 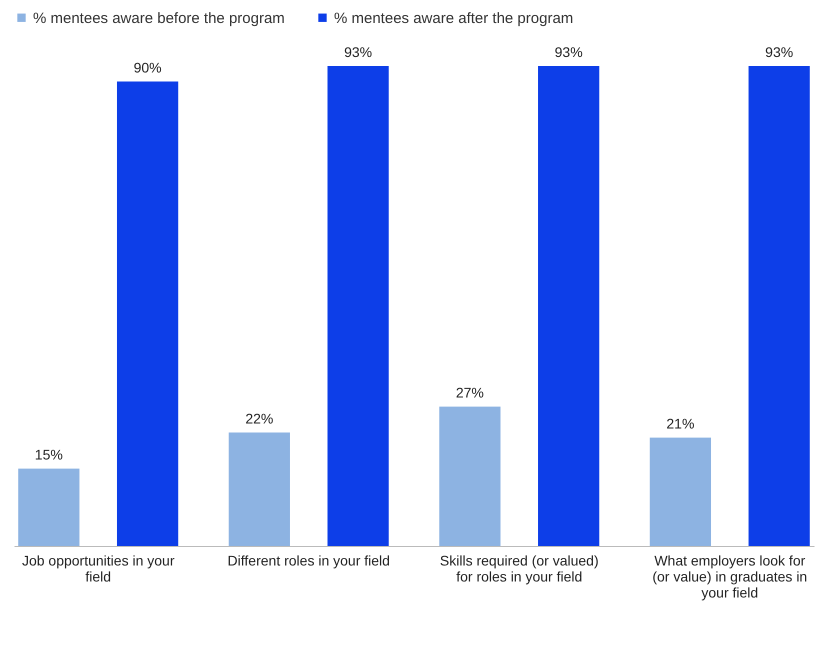 What do you see at coordinates (454, 18) in the screenshot?
I see `legend-label: % mentees aware after the program` at bounding box center [454, 18].